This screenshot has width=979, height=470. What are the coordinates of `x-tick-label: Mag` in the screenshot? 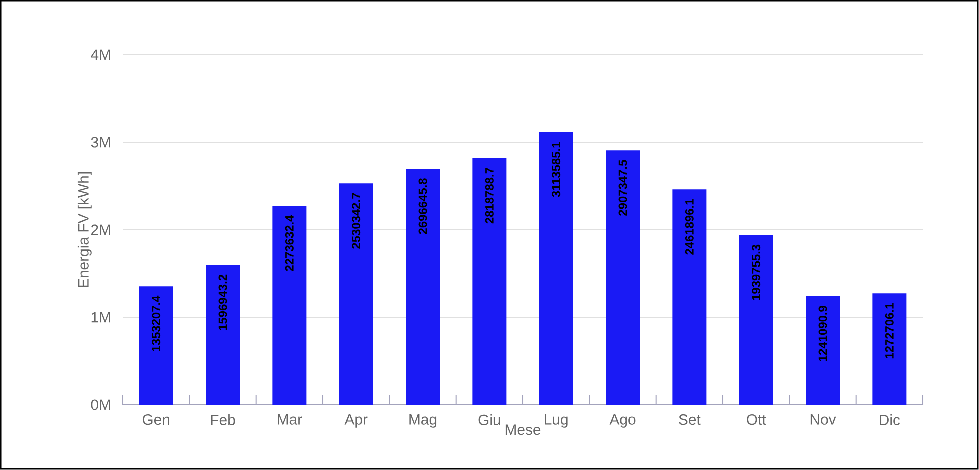 It's located at (423, 421).